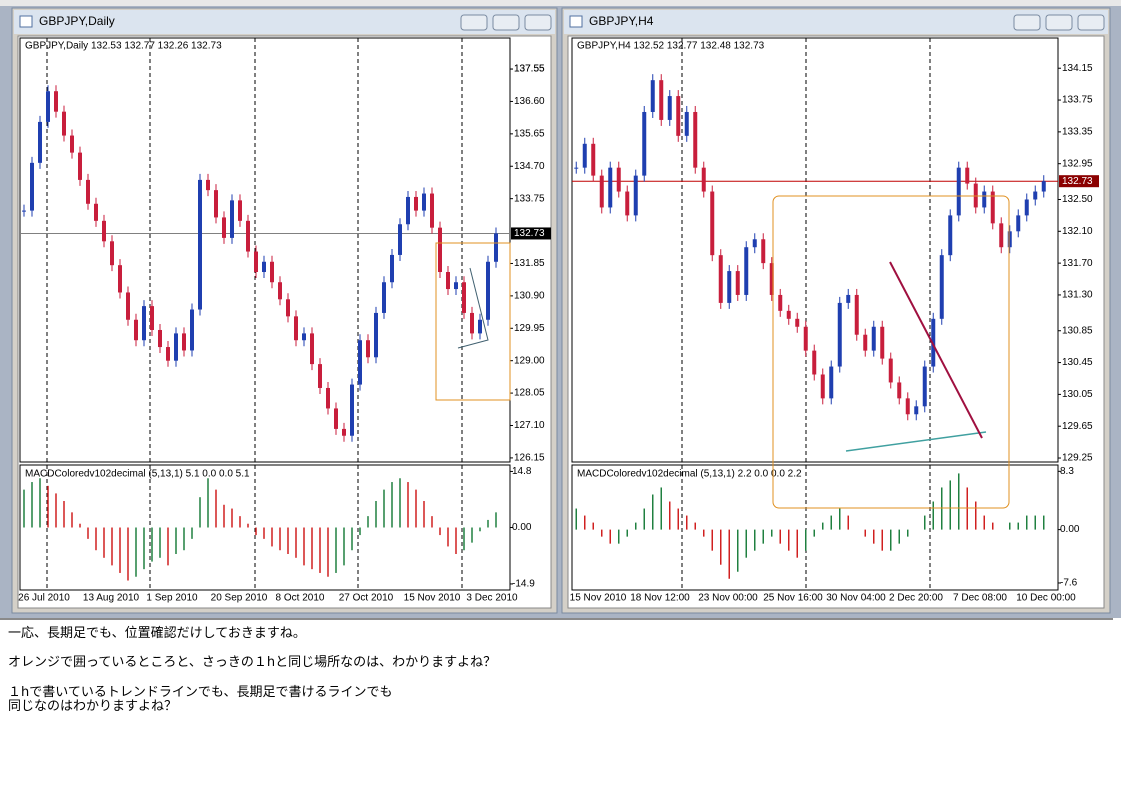 The height and width of the screenshot is (787, 1121). I want to click on y-tick-label: 130.05, so click(1077, 394).